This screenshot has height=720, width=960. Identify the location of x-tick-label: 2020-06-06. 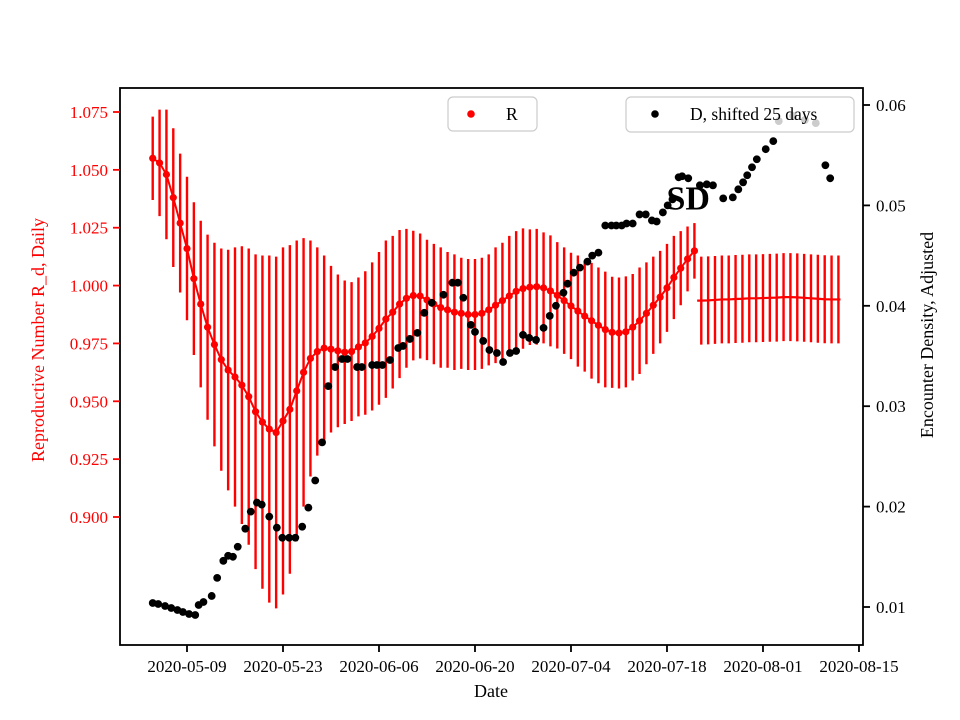
(378, 666).